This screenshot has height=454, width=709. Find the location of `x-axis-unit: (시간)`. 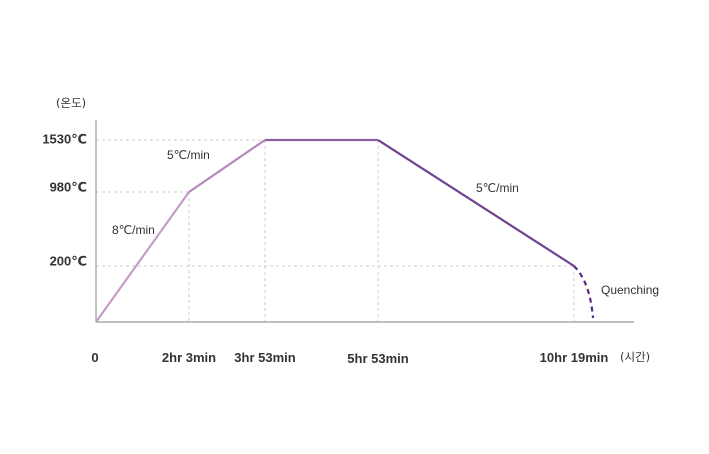

x-axis-unit: (시간) is located at coordinates (635, 357).